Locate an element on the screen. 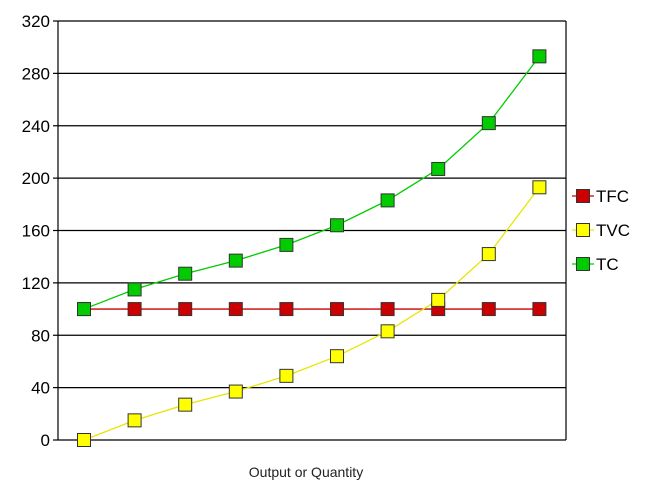  legend-marker-tc is located at coordinates (583, 264).